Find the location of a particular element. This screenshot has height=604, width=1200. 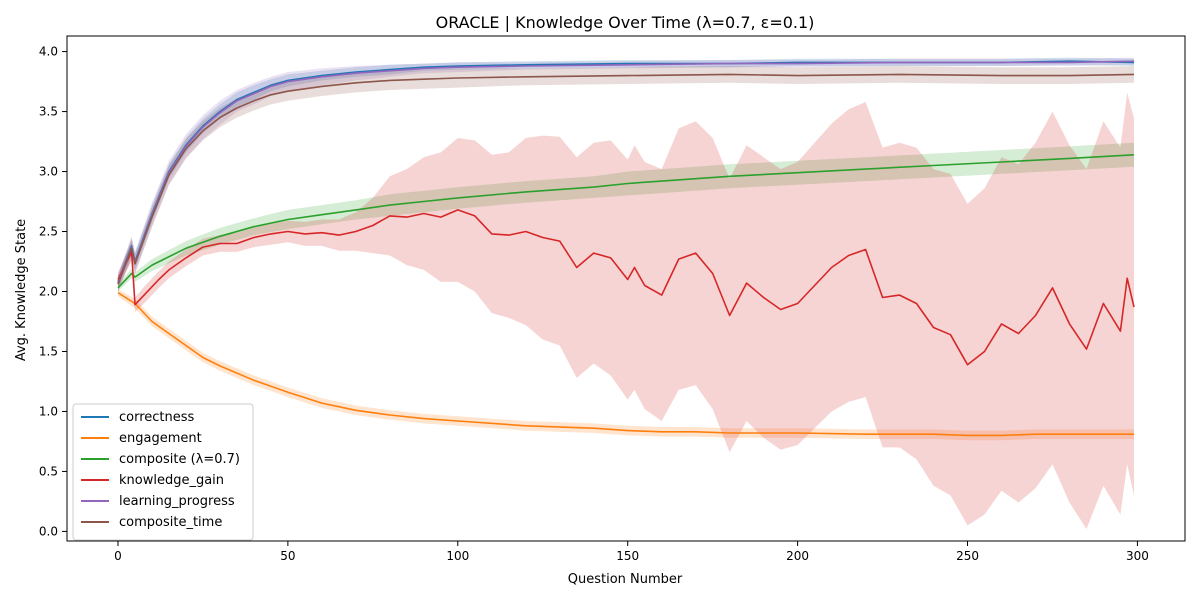

x-tick-label: 50 is located at coordinates (287, 556).